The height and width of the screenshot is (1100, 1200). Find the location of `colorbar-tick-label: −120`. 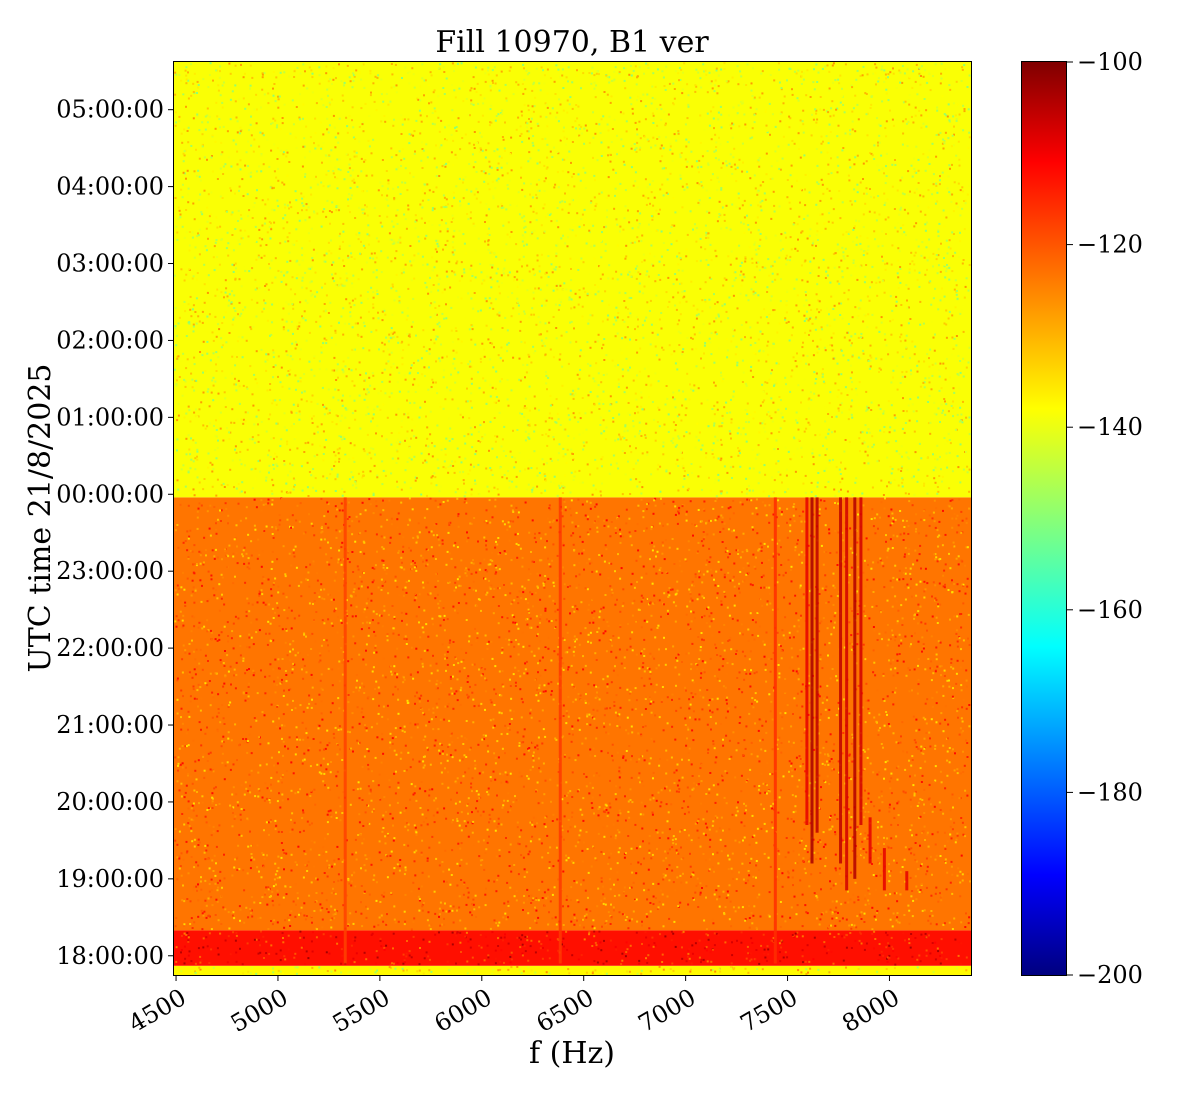

colorbar-tick-label: −120 is located at coordinates (1110, 245).